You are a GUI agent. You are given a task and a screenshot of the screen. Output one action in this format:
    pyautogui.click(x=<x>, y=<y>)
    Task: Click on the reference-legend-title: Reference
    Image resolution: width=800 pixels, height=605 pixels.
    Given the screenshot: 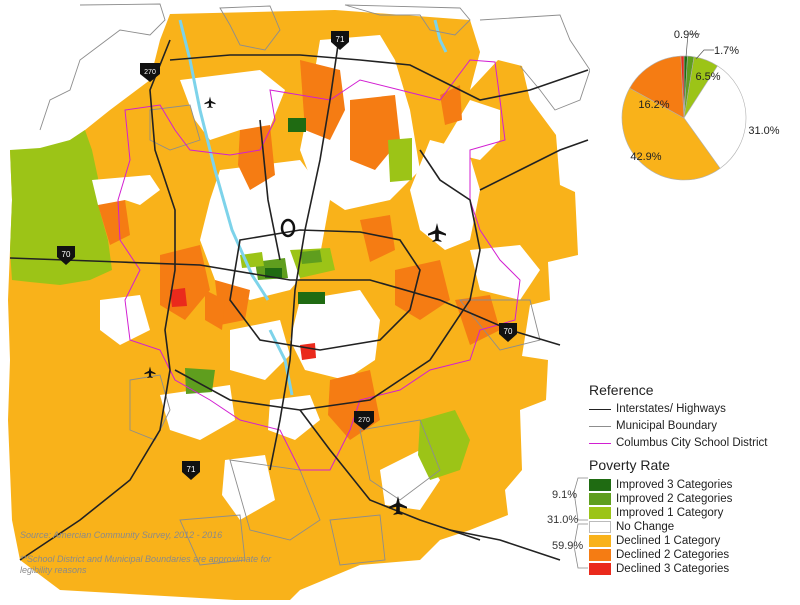 What is the action you would take?
    pyautogui.click(x=621, y=390)
    